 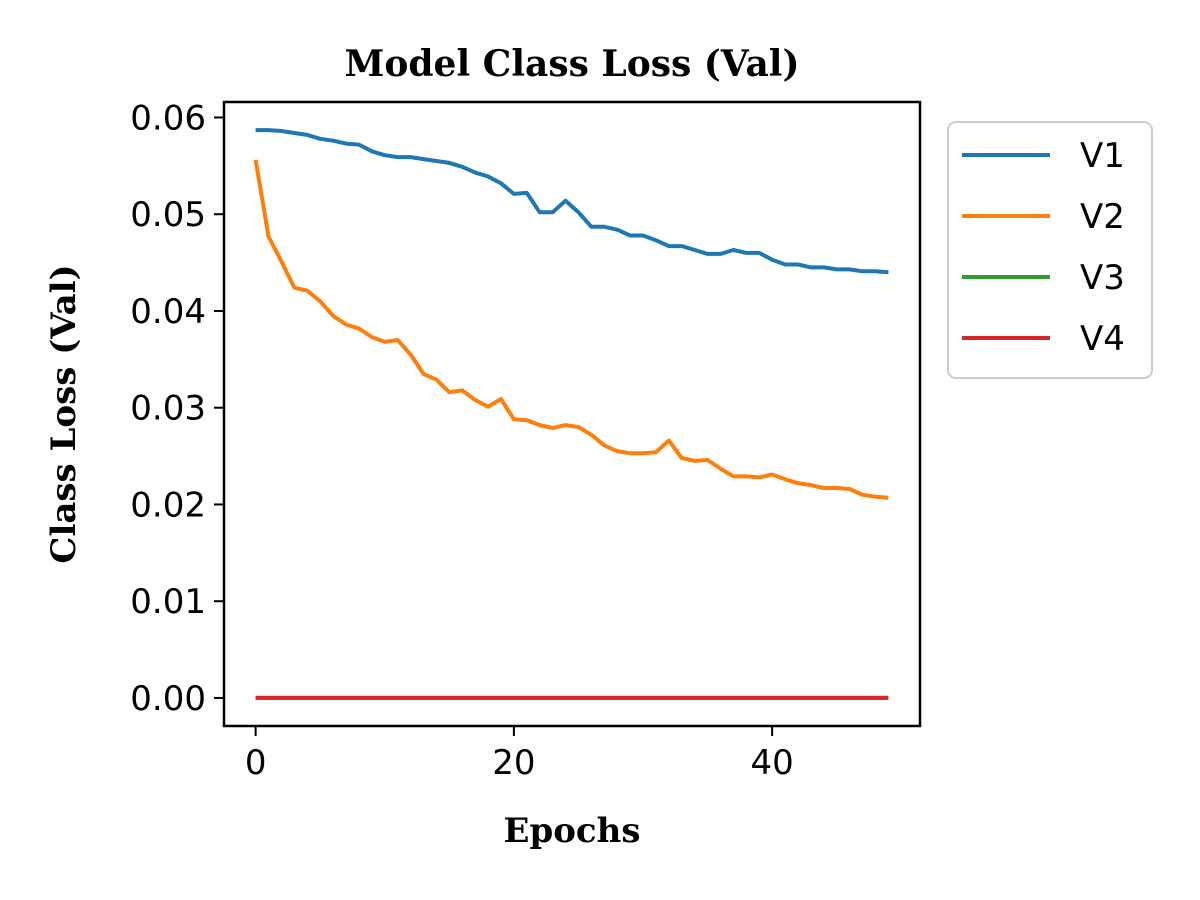 What do you see at coordinates (513, 763) in the screenshot?
I see `x-tick-label: 20` at bounding box center [513, 763].